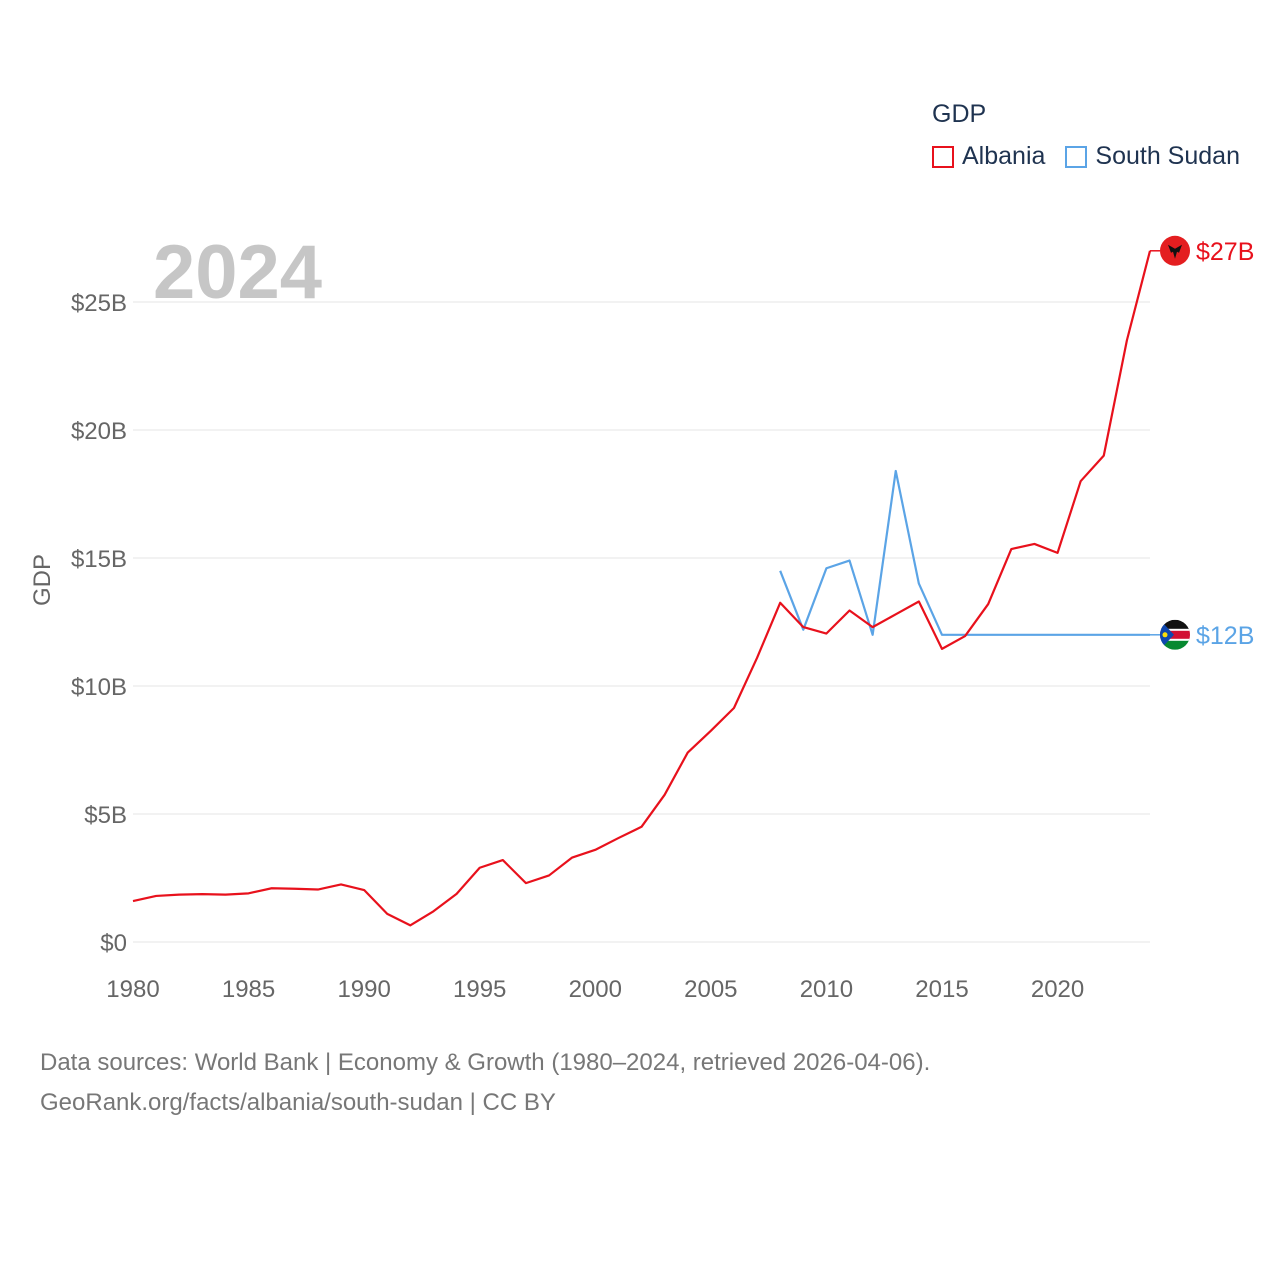 The height and width of the screenshot is (1280, 1280). I want to click on x-tick-label-1995: 1995, so click(479, 989).